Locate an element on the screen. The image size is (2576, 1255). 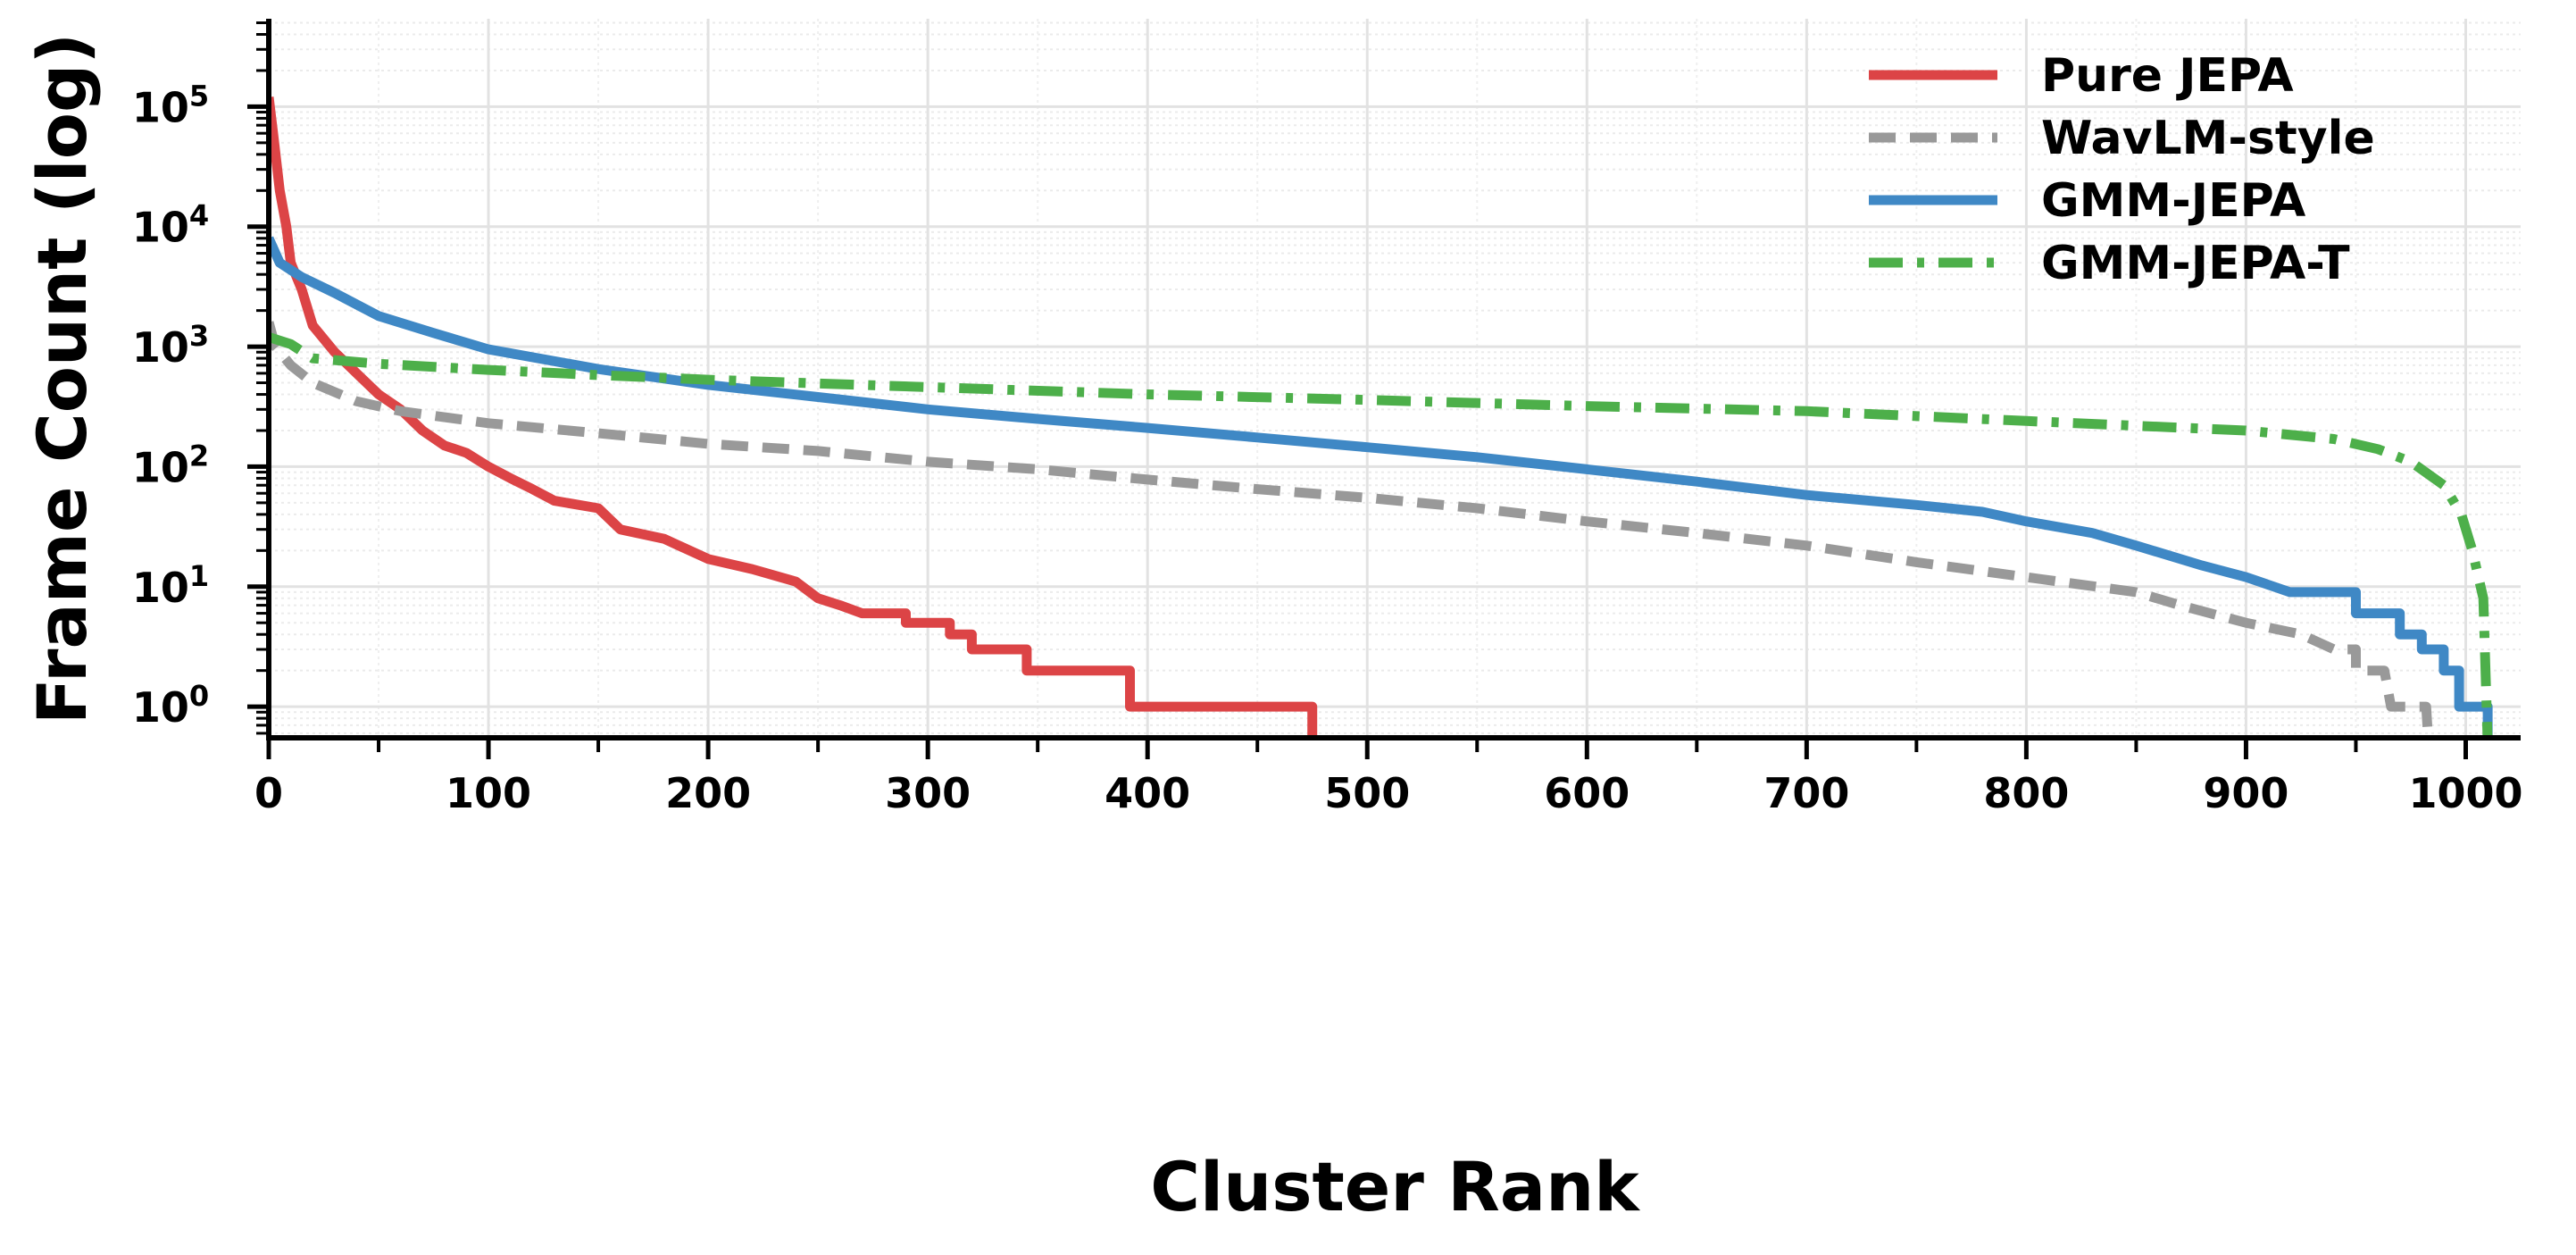
x-tick-label: 900 is located at coordinates (2245, 793).